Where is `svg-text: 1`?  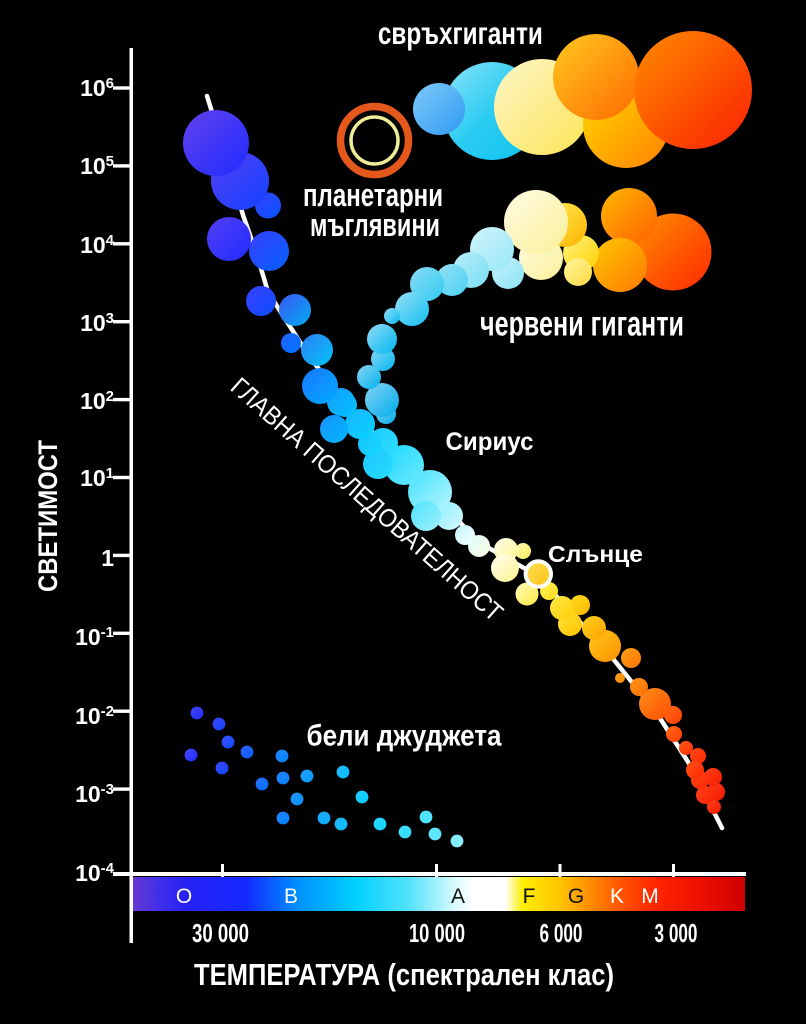
svg-text: 1 is located at coordinates (107, 558).